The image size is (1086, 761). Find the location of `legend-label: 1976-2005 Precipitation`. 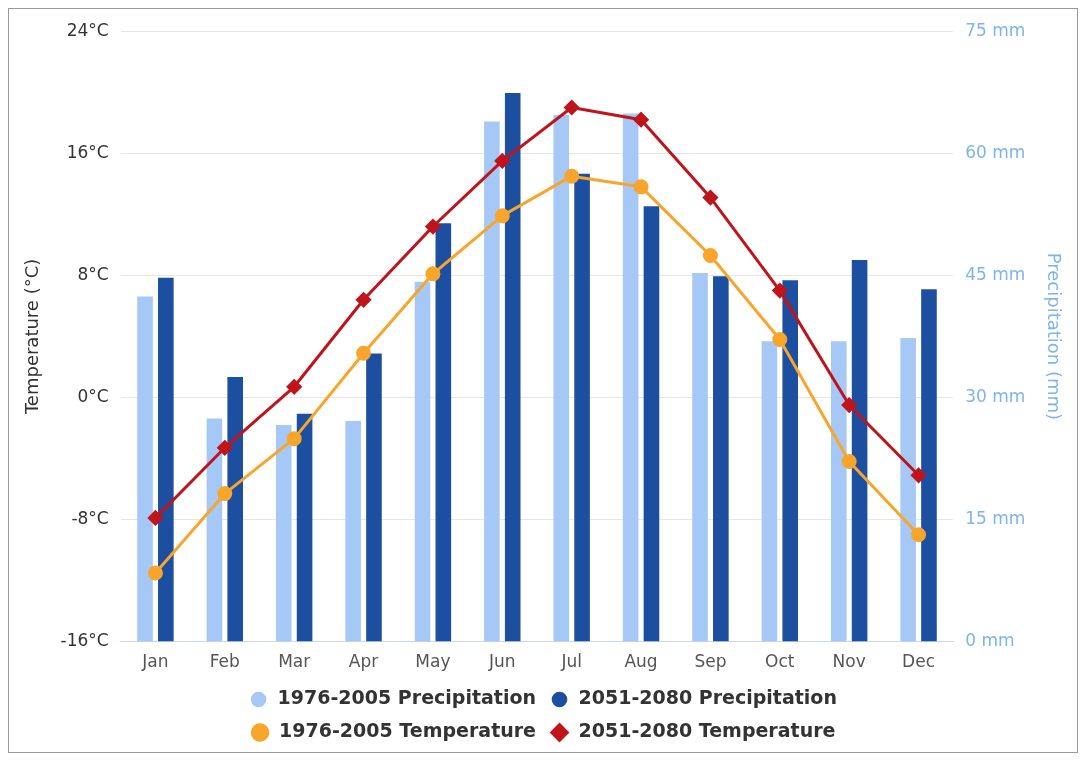

legend-label: 1976-2005 Precipitation is located at coordinates (407, 697).